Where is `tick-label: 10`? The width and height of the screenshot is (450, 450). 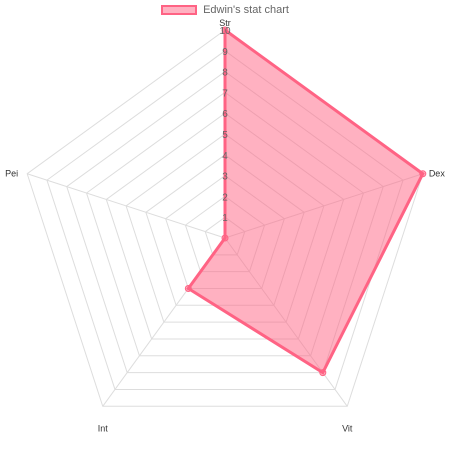 tick-label: 10 is located at coordinates (225, 31).